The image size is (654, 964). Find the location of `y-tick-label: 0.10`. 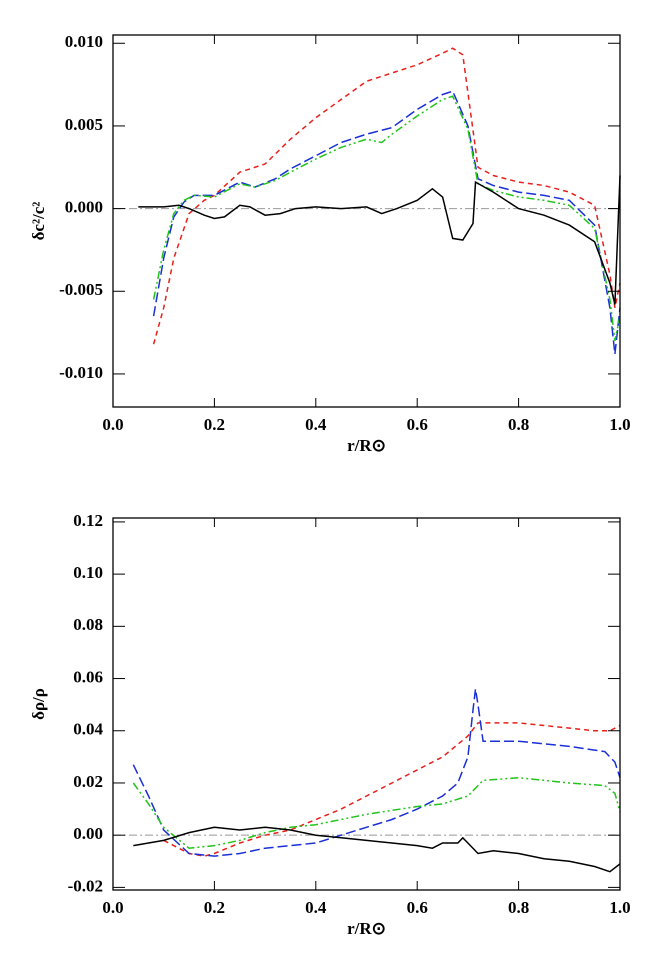

y-tick-label: 0.10 is located at coordinates (88, 572).